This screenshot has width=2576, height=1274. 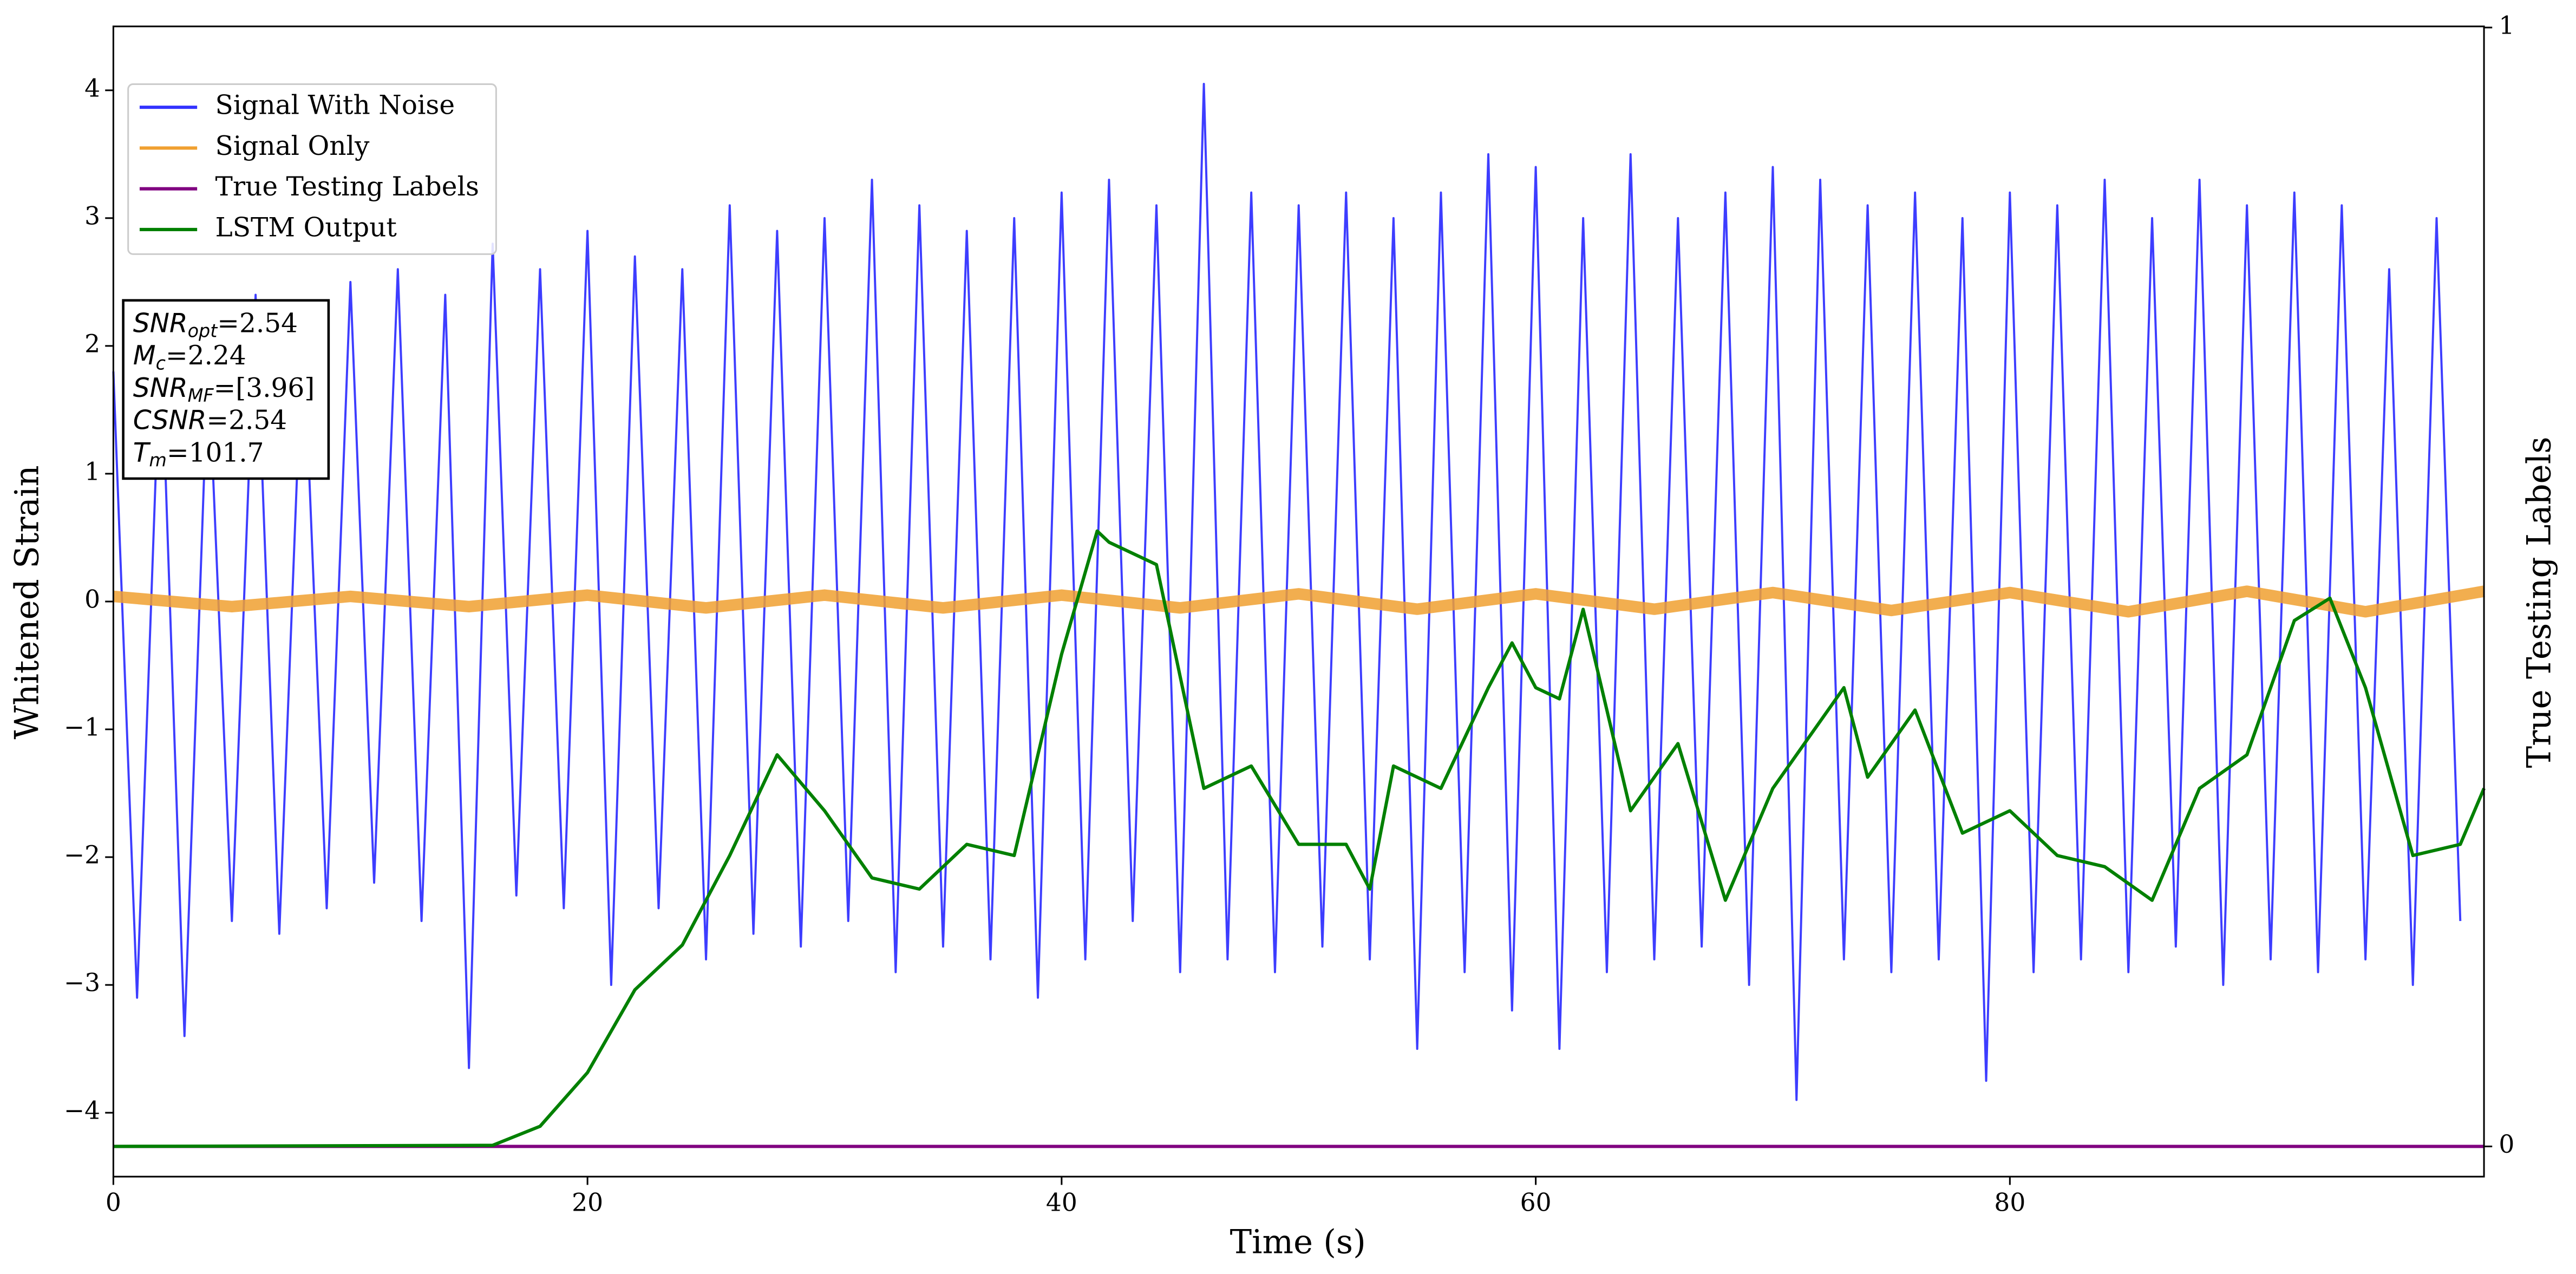 What do you see at coordinates (335, 105) in the screenshot?
I see `legend-label: Signal With Noise` at bounding box center [335, 105].